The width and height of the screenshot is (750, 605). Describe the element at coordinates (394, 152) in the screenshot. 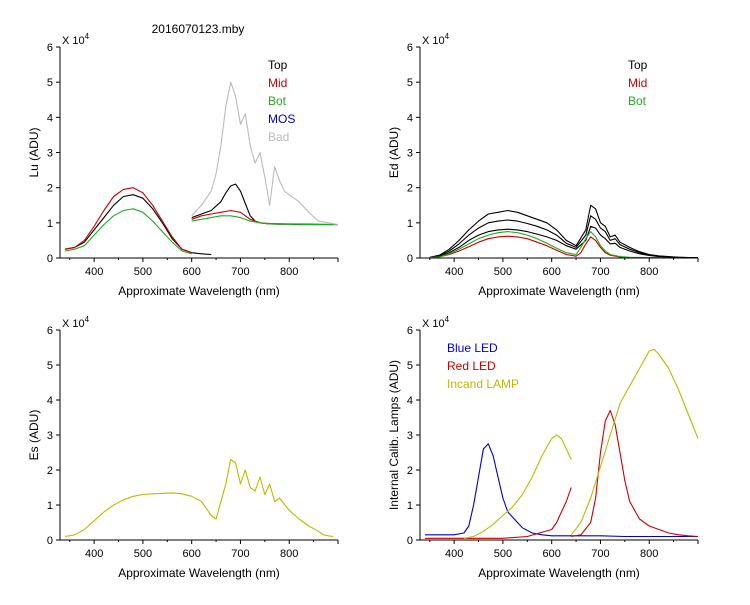

I see `y-axis-label: Ed (ADU)` at that location.